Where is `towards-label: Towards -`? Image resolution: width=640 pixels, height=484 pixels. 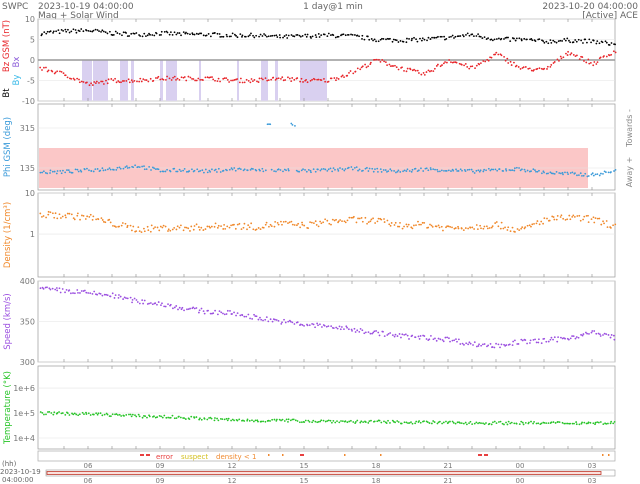
towards-label: Towards - is located at coordinates (629, 128).